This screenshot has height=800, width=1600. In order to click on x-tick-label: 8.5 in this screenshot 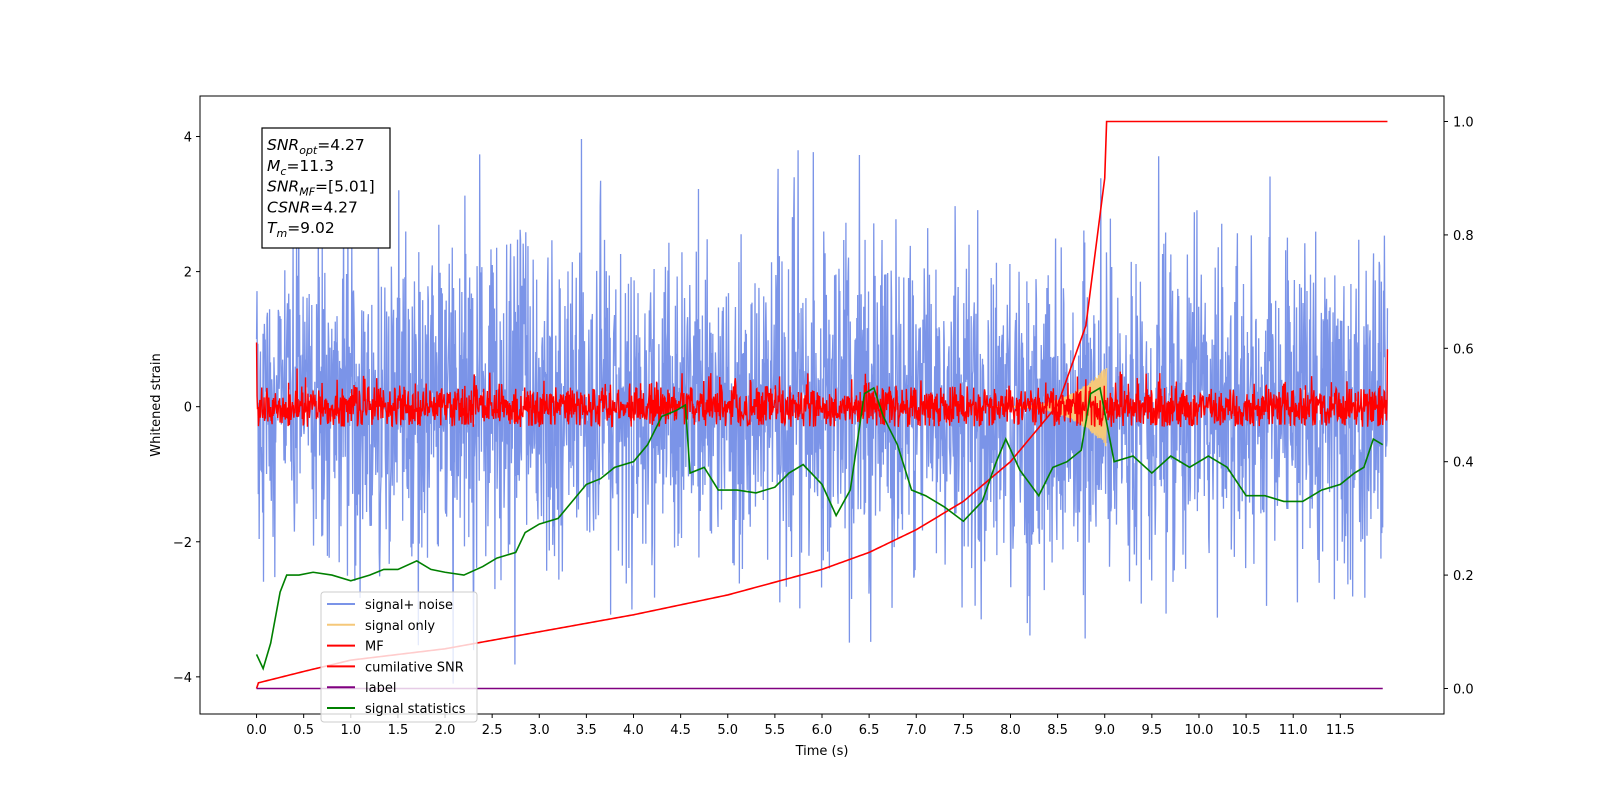, I will do `click(1057, 730)`.